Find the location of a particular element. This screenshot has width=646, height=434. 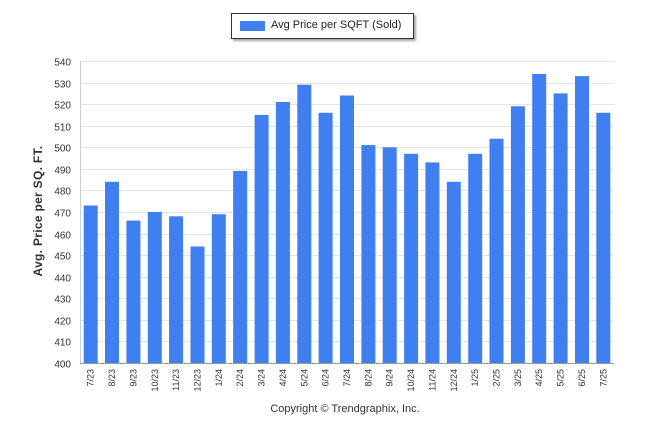

x-tick-label: 4/24 is located at coordinates (283, 378).